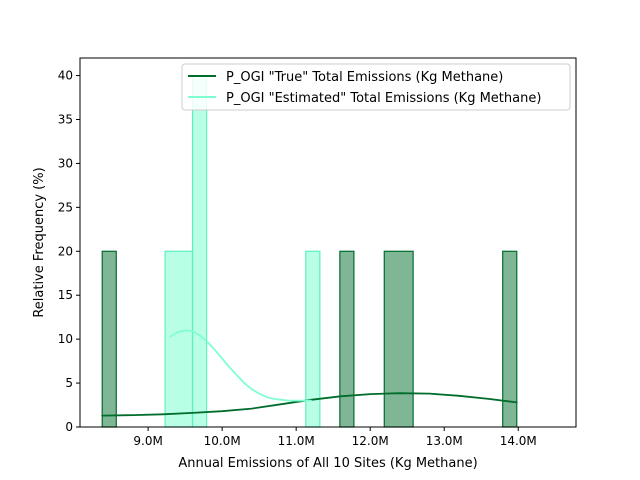 The height and width of the screenshot is (480, 640). I want to click on y-tick-label: 10, so click(65, 339).